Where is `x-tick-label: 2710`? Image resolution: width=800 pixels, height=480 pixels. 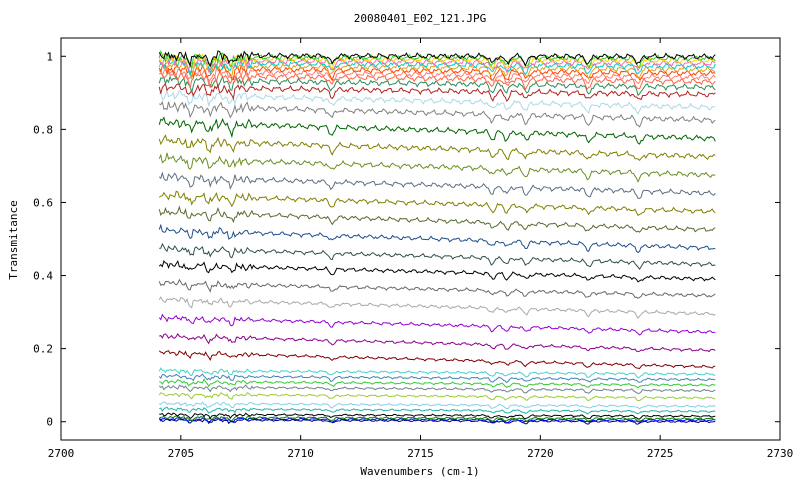 x-tick-label: 2710 is located at coordinates (300, 453).